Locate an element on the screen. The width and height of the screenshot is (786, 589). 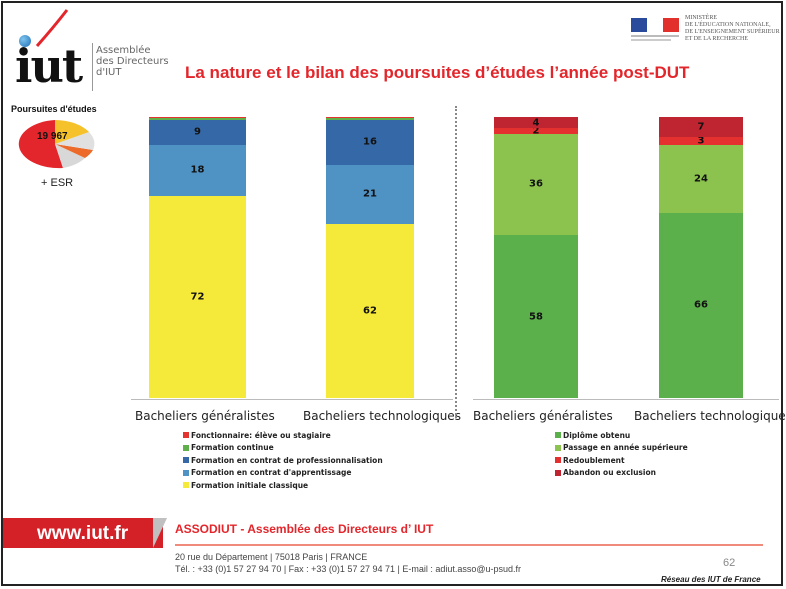
data-label: 4 is located at coordinates (536, 123).